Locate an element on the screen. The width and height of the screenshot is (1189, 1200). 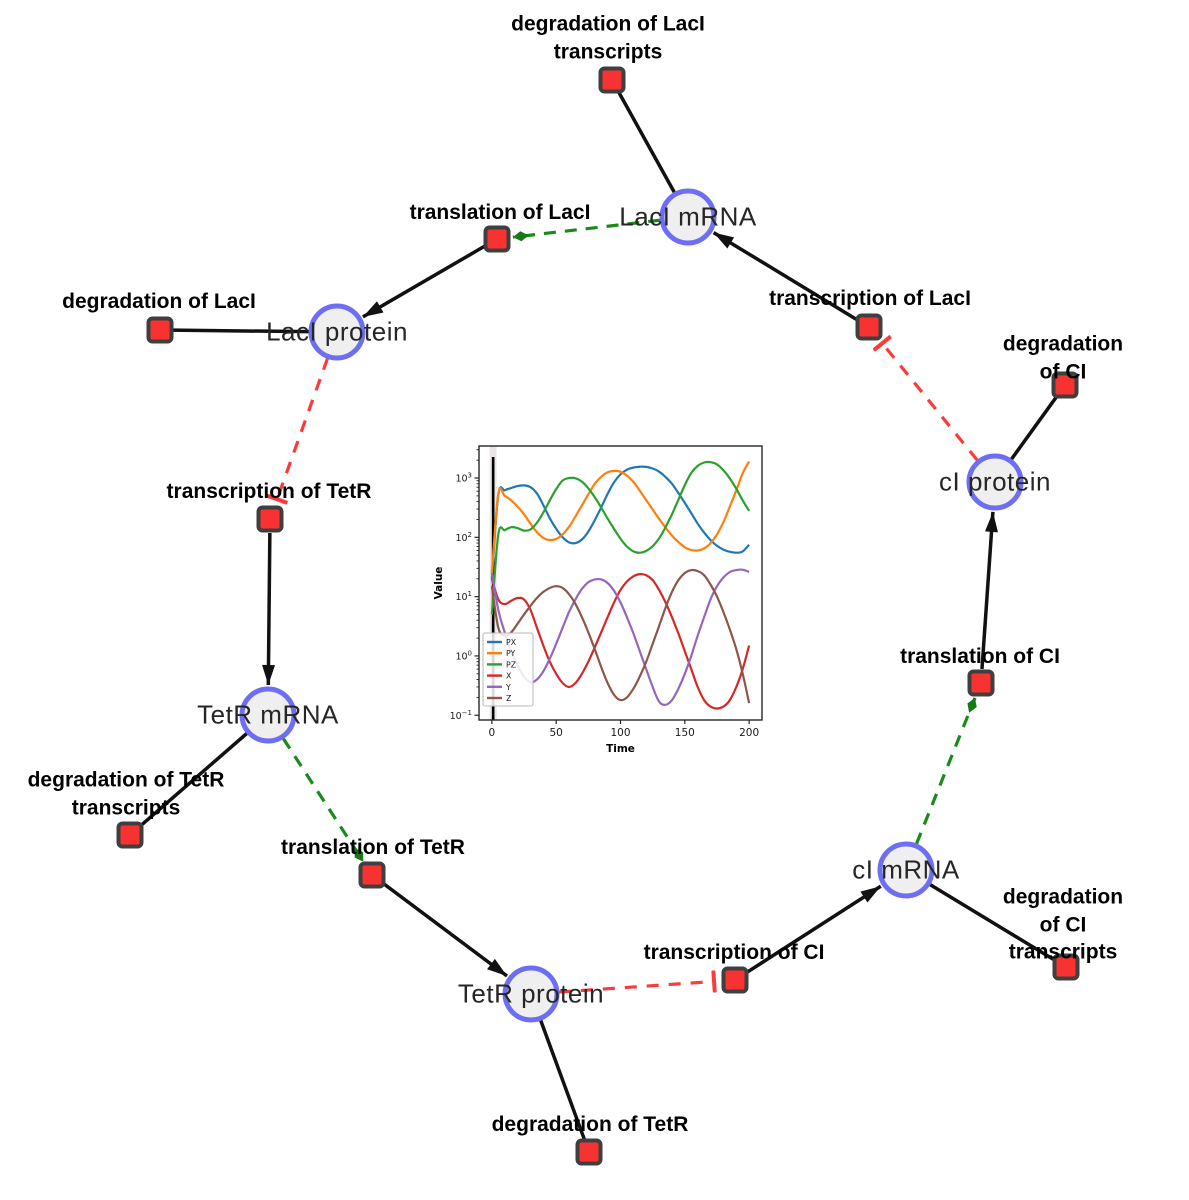
reaction-label-deg-ci-transcripts: degradation of CI transcripts is located at coordinates (1063, 924).